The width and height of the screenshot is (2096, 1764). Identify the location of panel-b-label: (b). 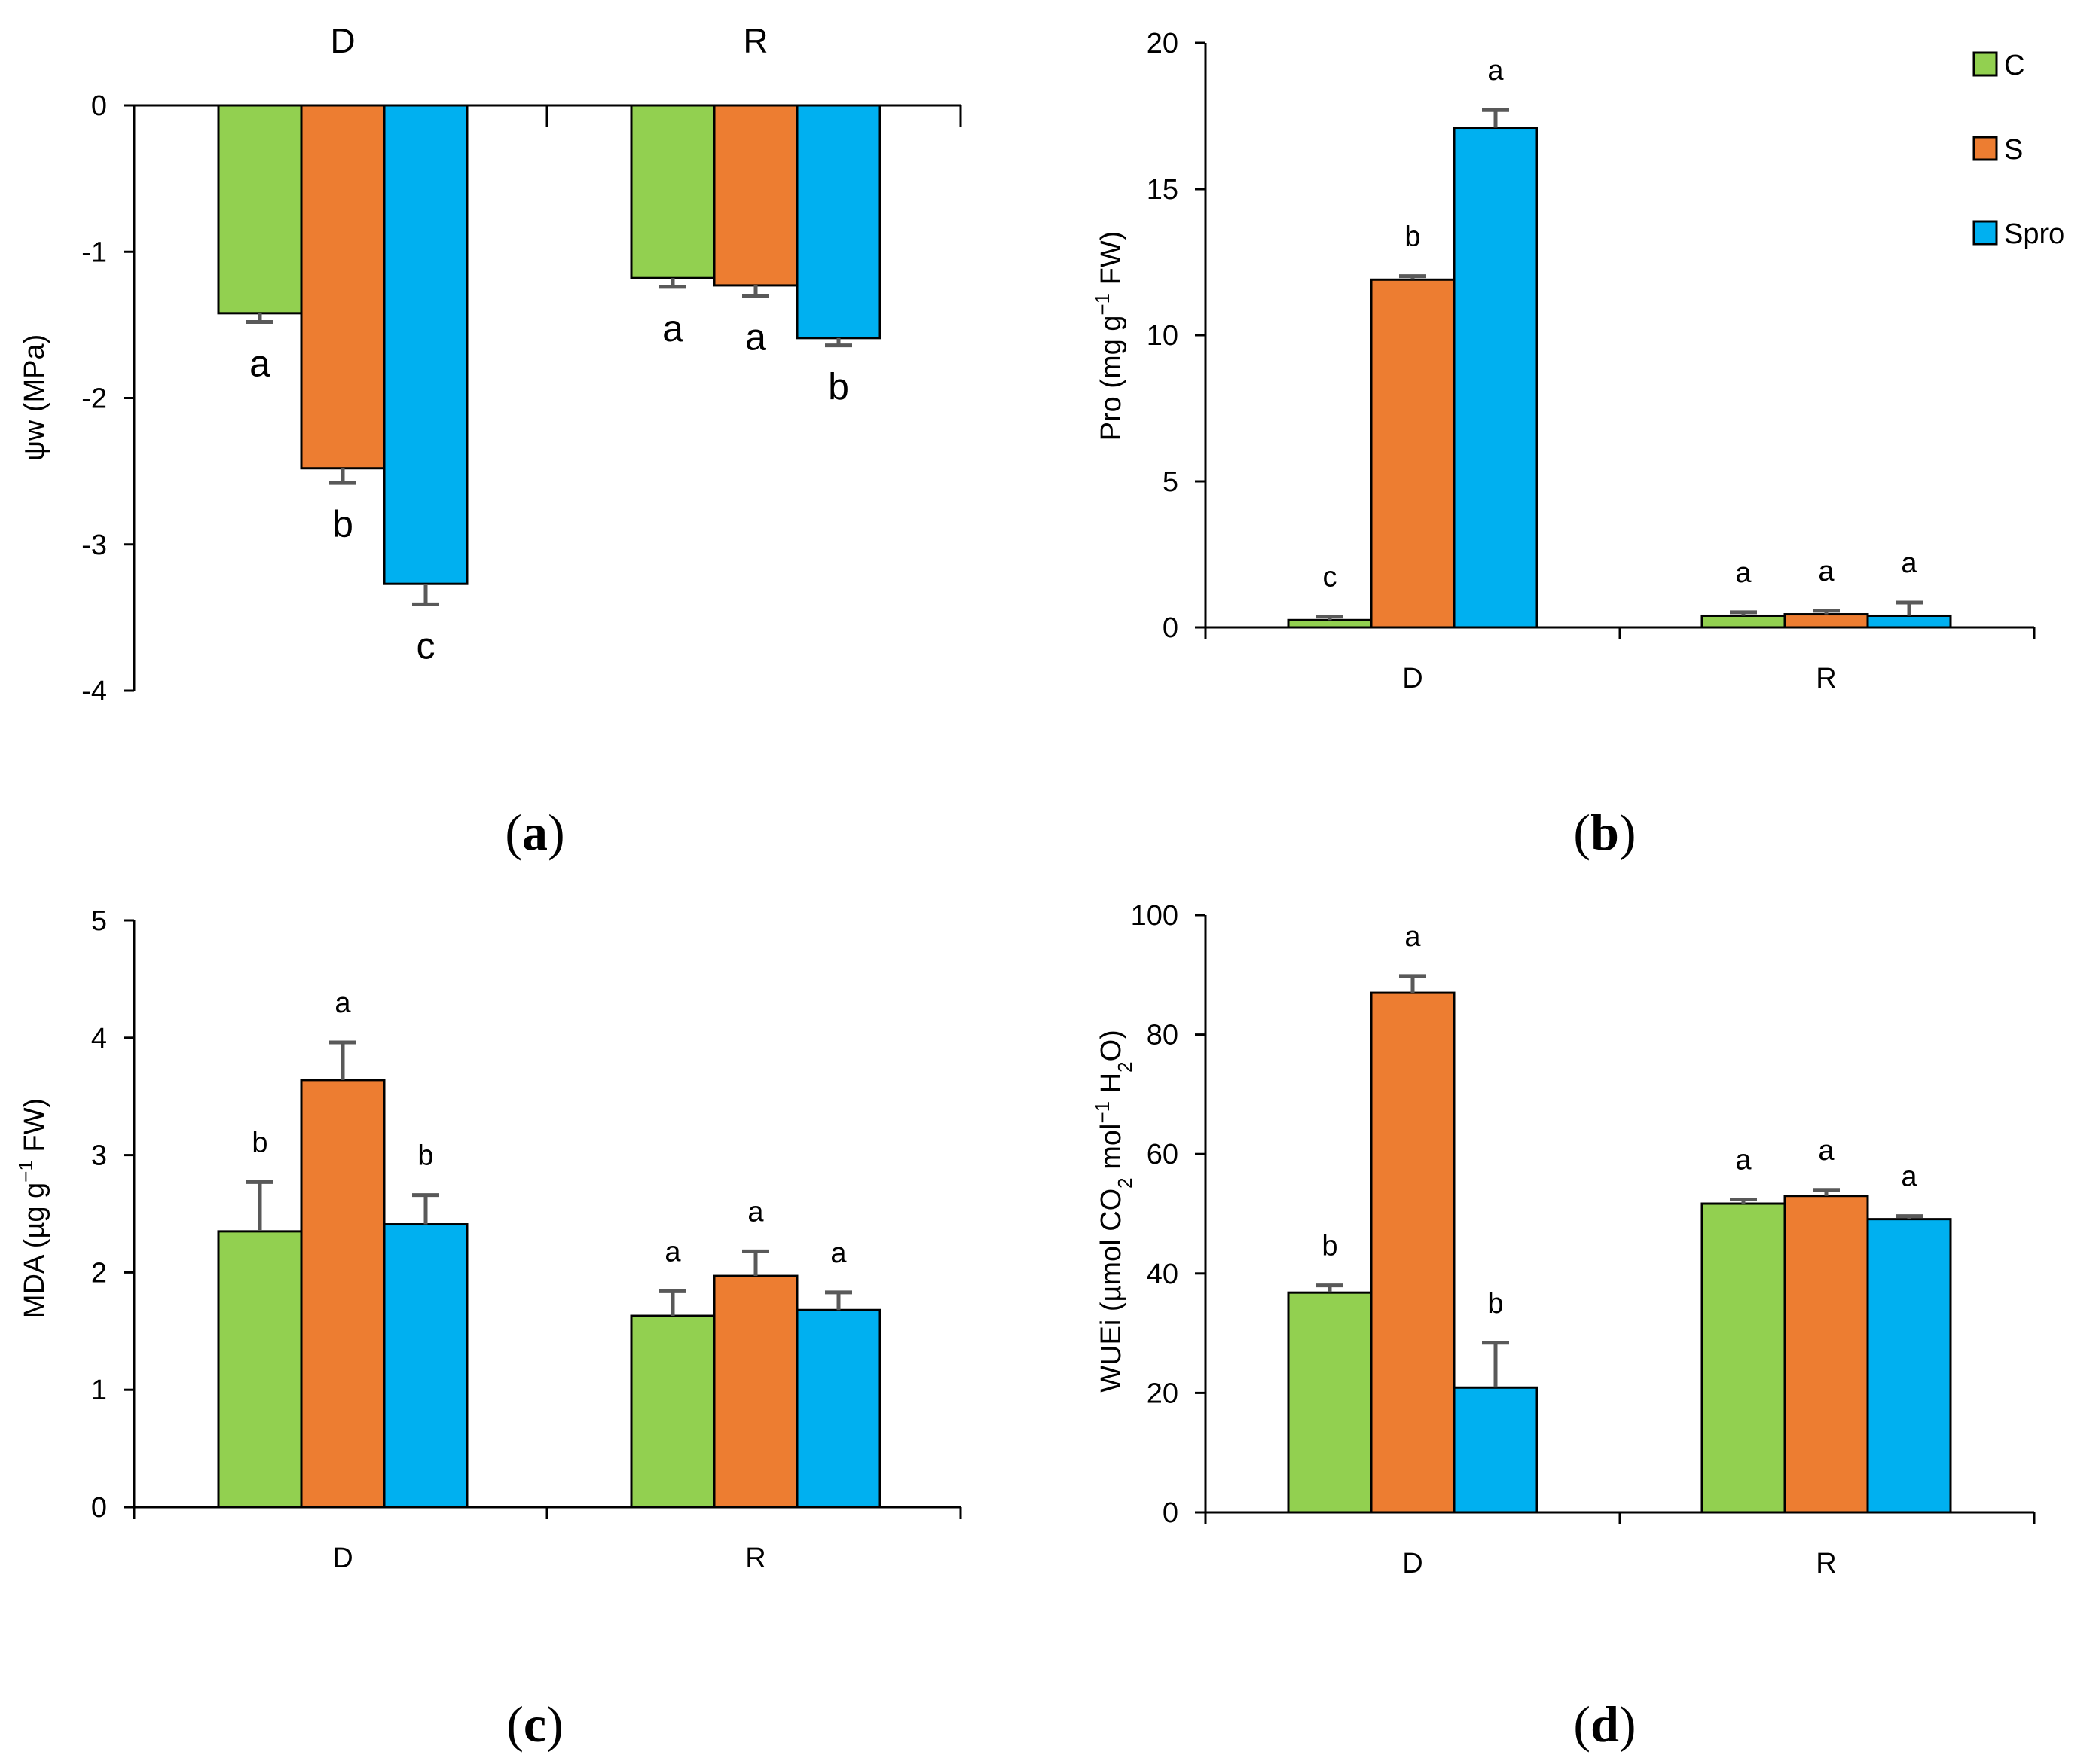
(1605, 833).